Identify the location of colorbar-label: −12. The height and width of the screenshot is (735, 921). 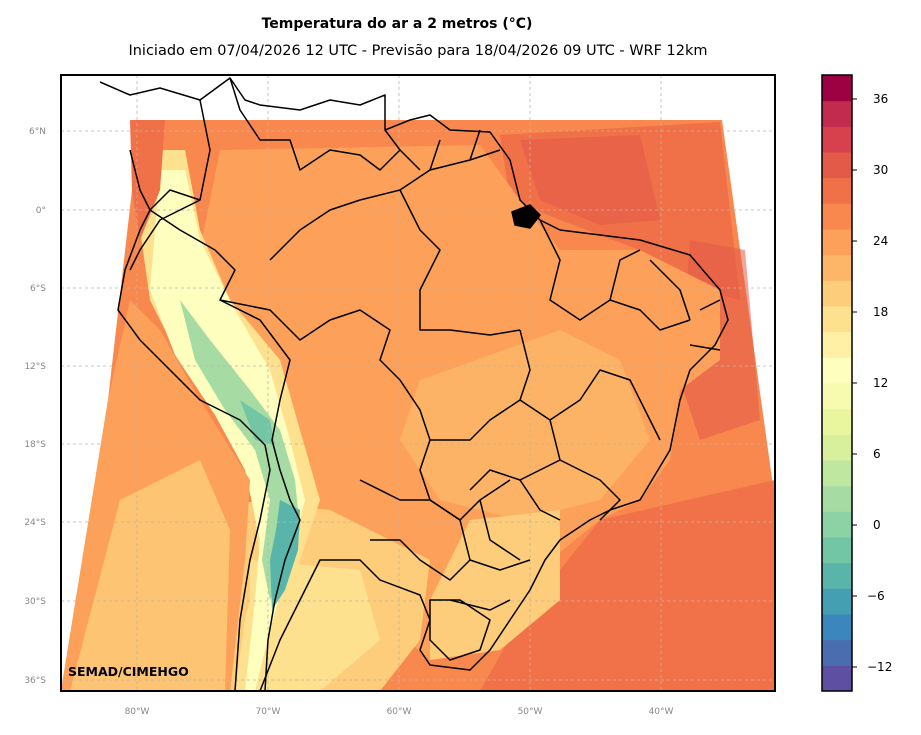
(879, 667).